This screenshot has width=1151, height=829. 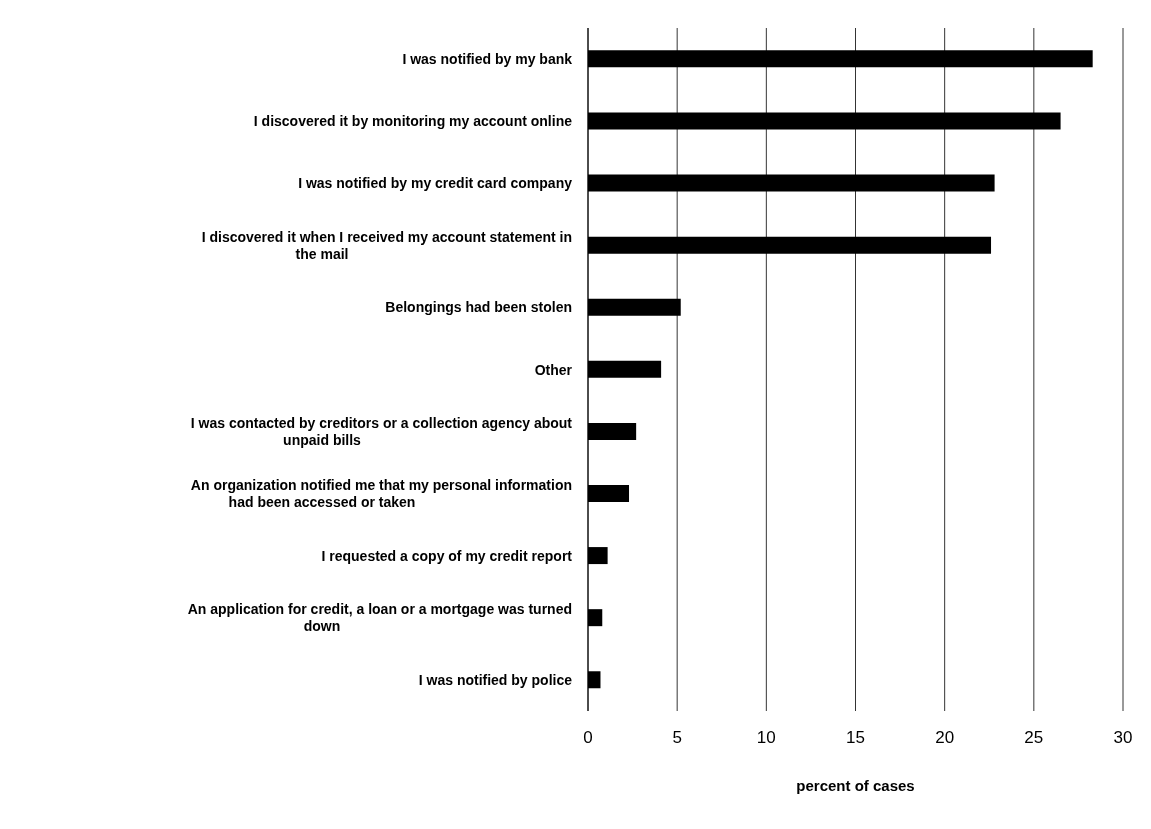 I want to click on y-tick-label: An organization notified me that my personal information had been accessed or taken, so click(x=381, y=494).